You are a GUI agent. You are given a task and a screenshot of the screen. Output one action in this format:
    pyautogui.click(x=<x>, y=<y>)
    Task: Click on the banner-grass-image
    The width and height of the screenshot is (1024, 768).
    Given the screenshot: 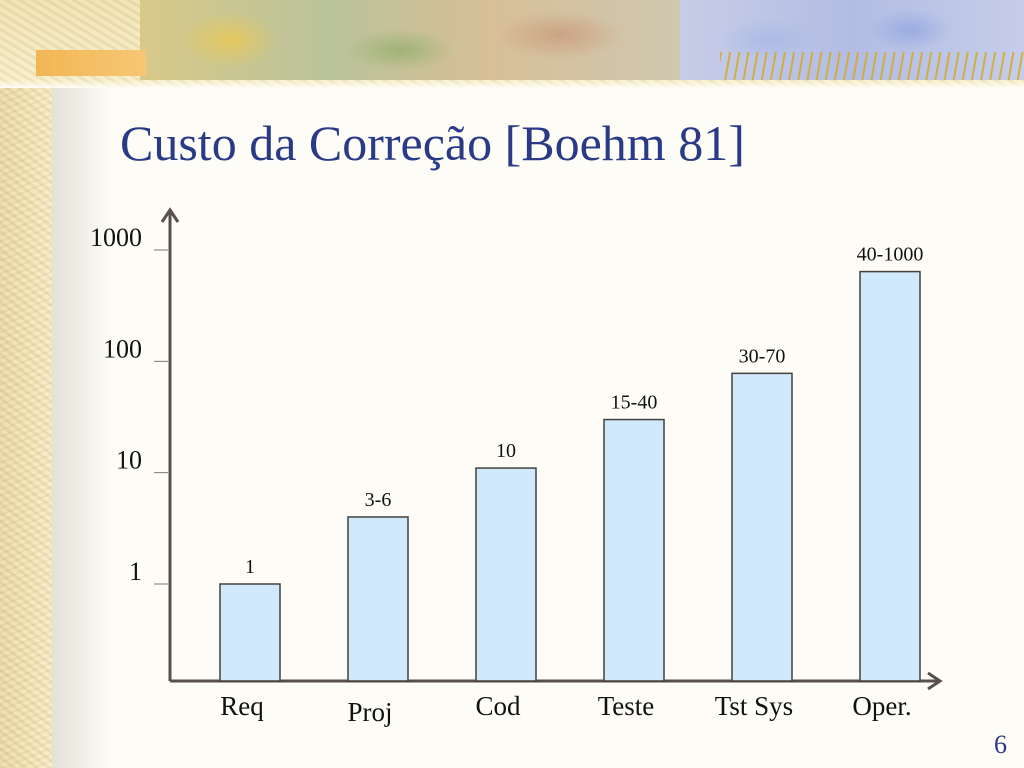 What is the action you would take?
    pyautogui.click(x=872, y=66)
    